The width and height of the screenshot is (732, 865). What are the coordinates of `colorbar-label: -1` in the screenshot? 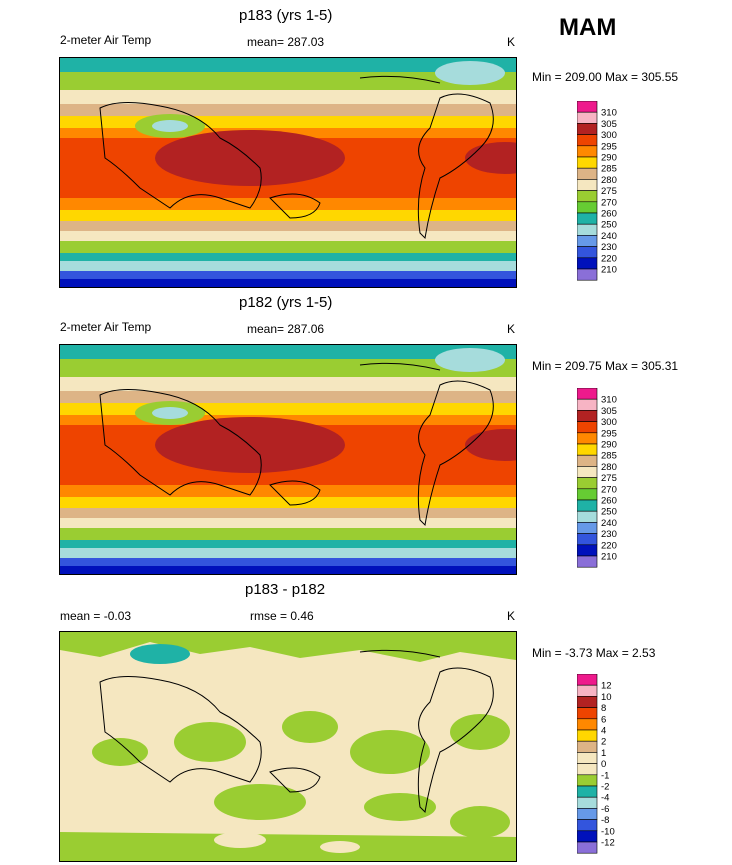 It's located at (605, 775).